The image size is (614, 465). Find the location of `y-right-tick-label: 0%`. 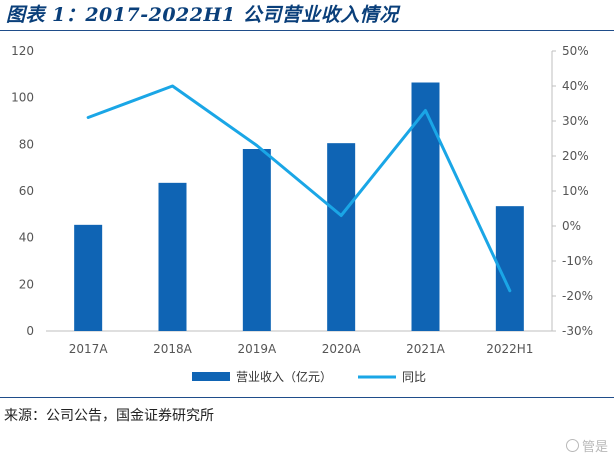

y-right-tick-label: 0% is located at coordinates (571, 226).